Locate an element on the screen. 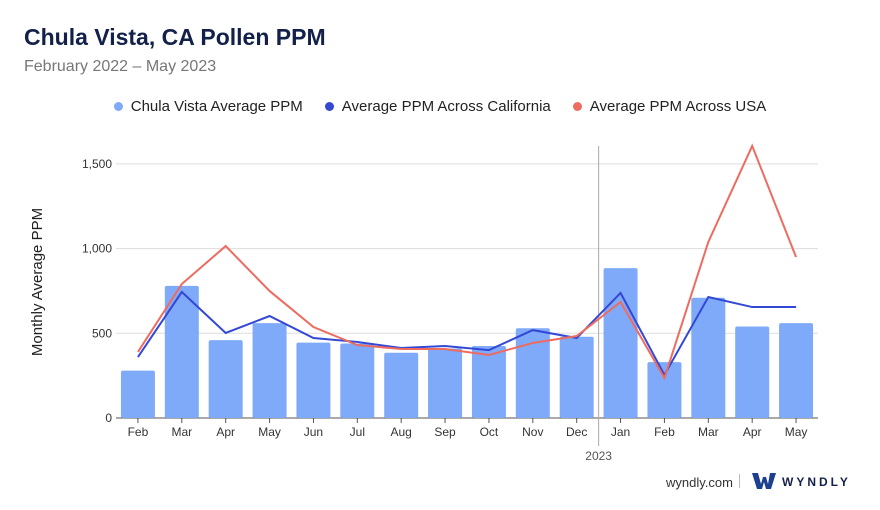  footer-divider is located at coordinates (739, 481).